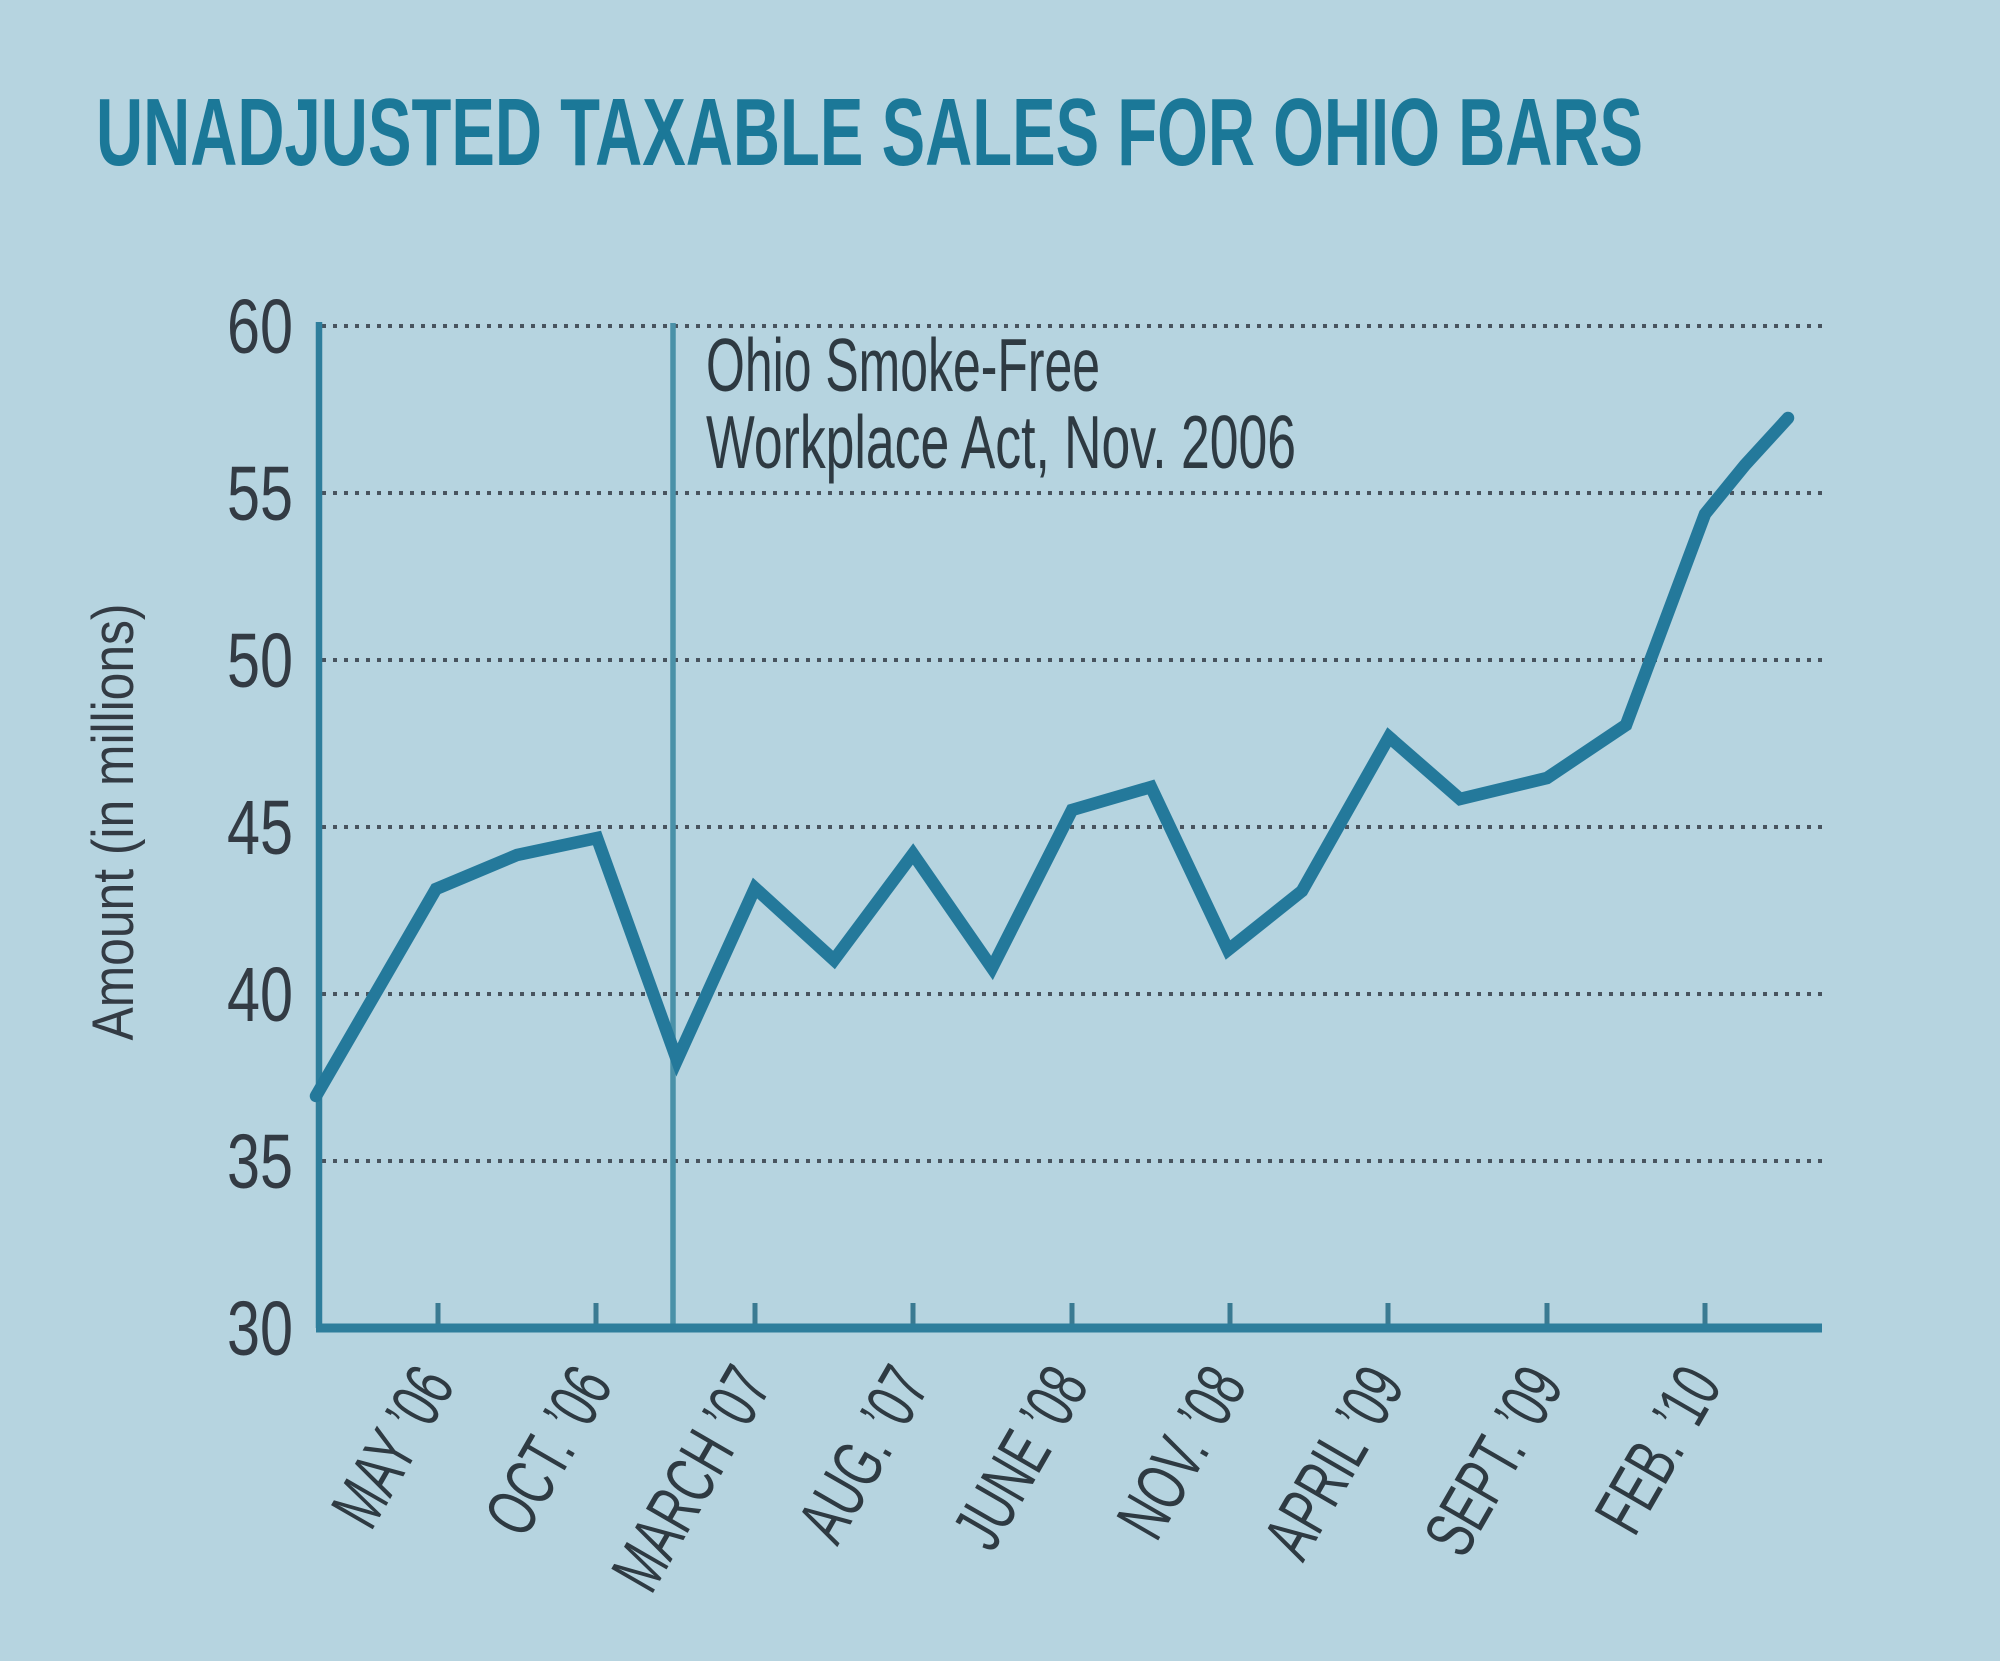  What do you see at coordinates (903, 365) in the screenshot?
I see `svg-text: Ohio Smoke-Free` at bounding box center [903, 365].